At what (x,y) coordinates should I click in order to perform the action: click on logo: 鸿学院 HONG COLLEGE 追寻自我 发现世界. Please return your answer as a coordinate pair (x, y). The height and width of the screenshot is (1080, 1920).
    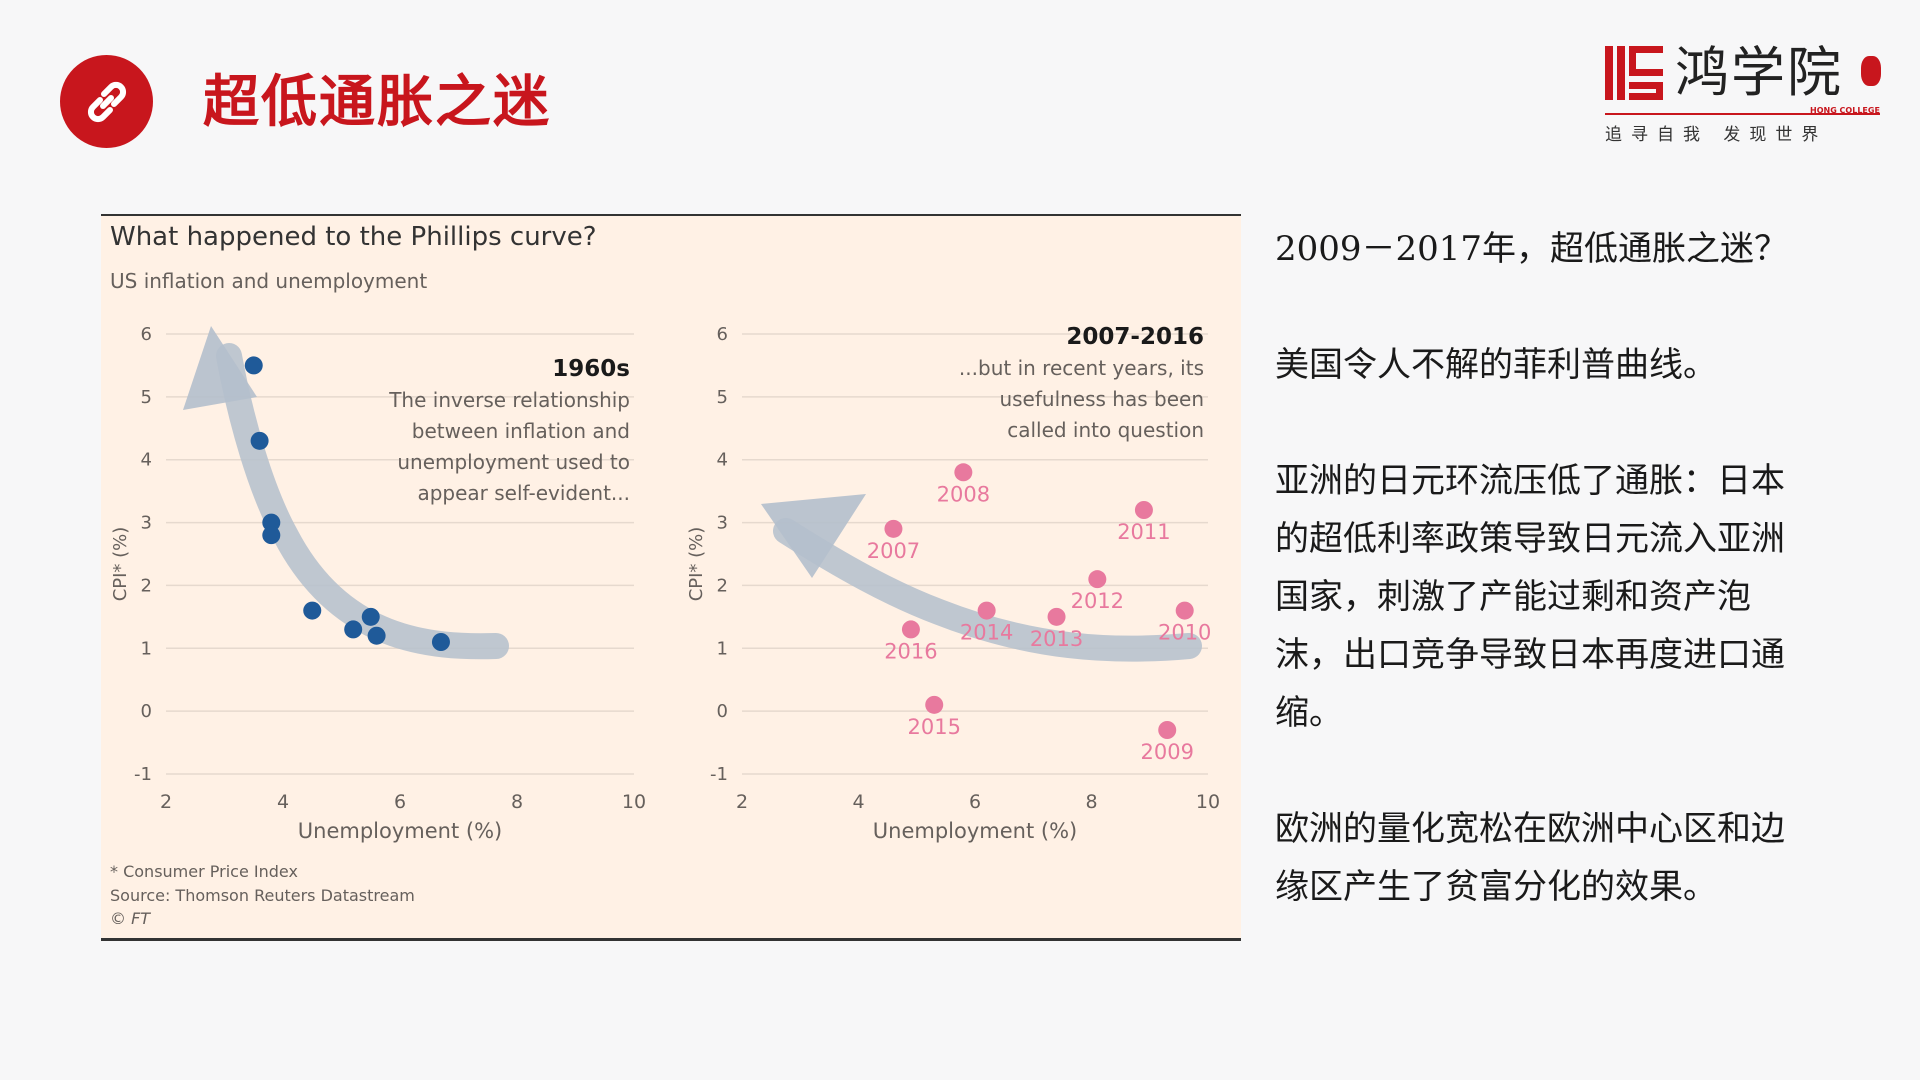
    Looking at the image, I should click on (1745, 95).